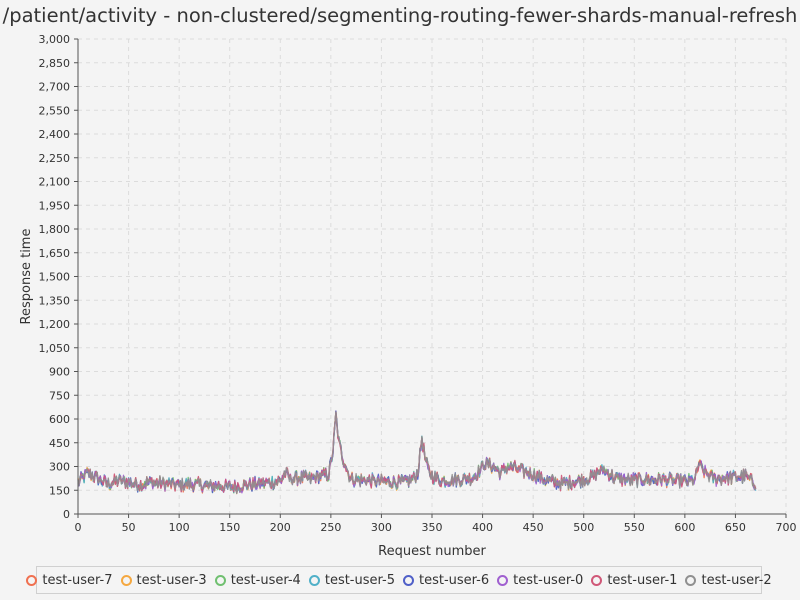 The width and height of the screenshot is (800, 600). I want to click on y-tick-label: 2,400, so click(55, 134).